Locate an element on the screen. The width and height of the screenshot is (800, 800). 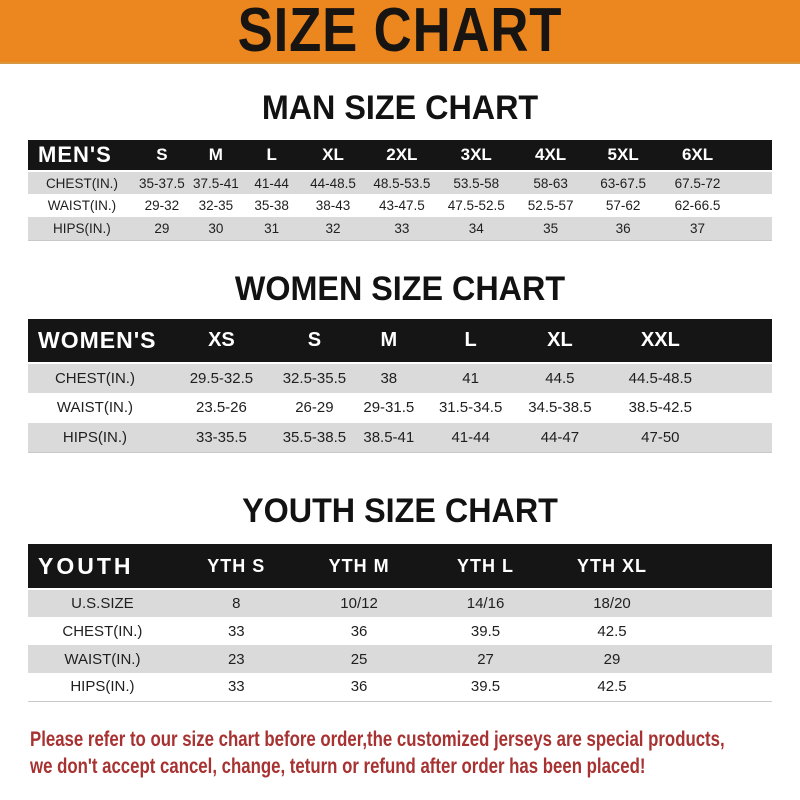
size-value-cell: 32.5-35.5 is located at coordinates (314, 377).